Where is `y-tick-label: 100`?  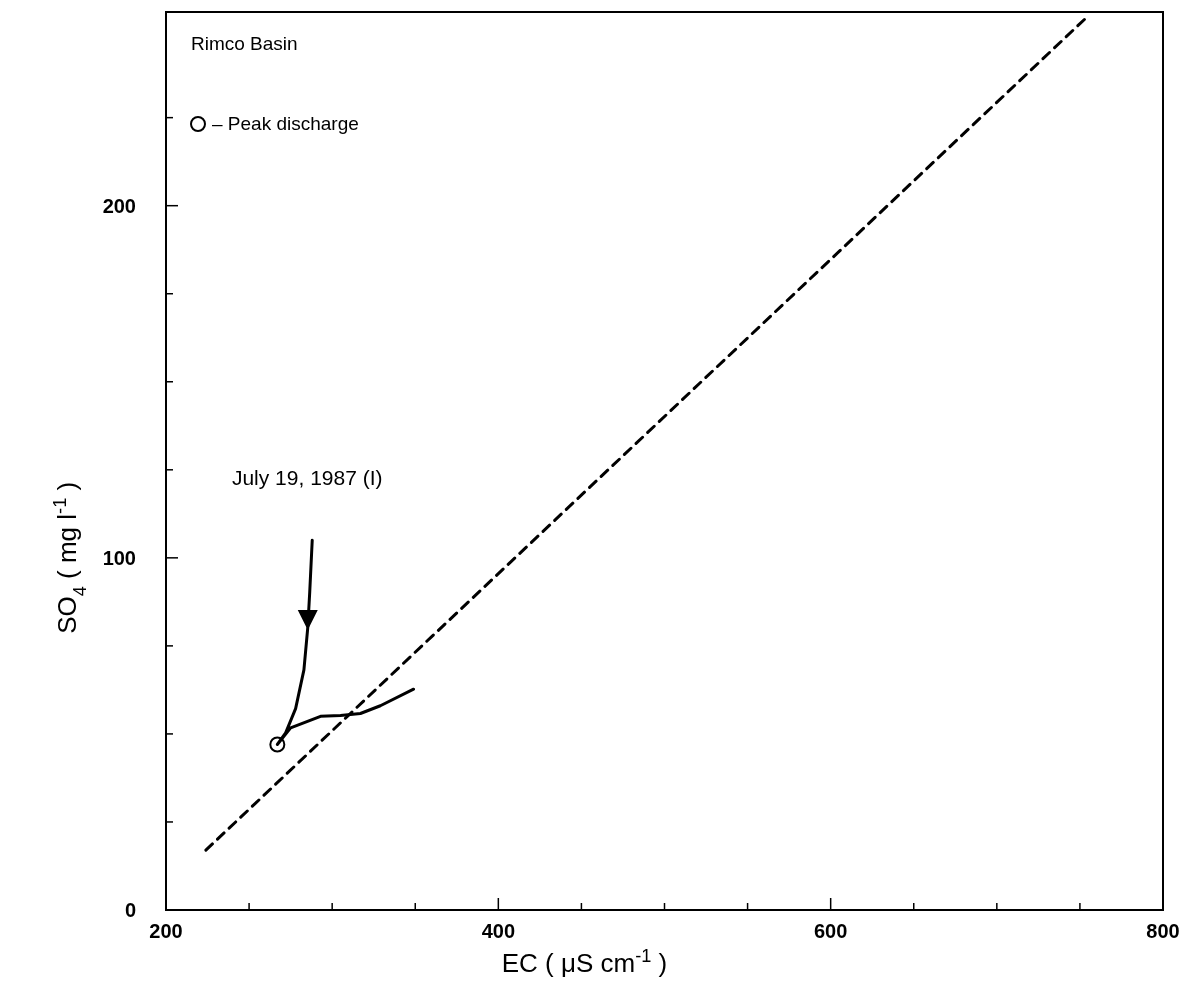 y-tick-label: 100 is located at coordinates (119, 557).